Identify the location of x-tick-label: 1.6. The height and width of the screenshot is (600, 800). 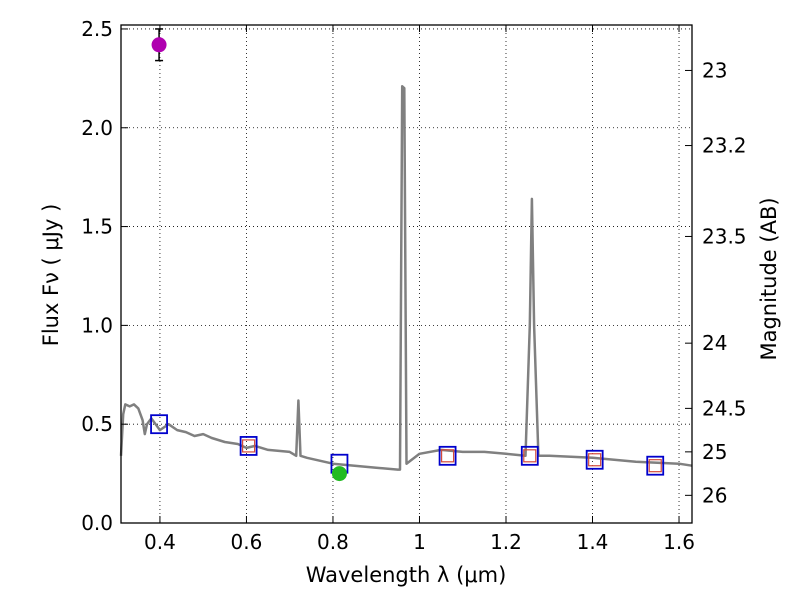
(679, 542).